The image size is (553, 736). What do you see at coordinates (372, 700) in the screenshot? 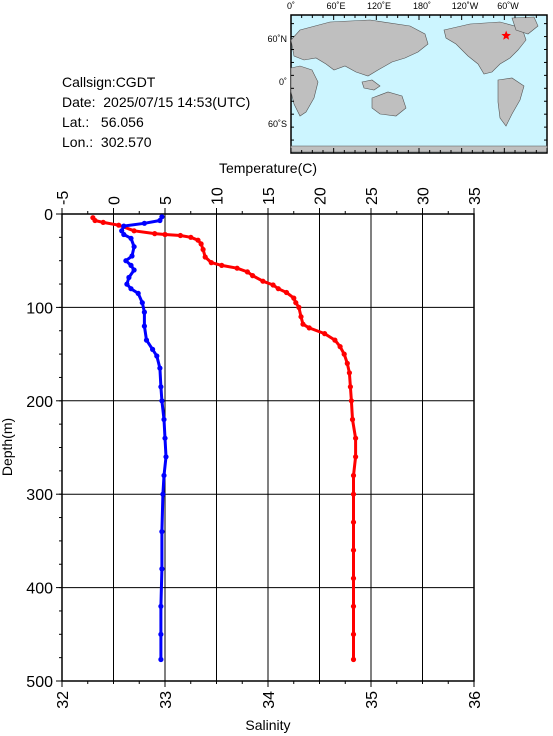
I see `bottom-tick-label: 35` at bounding box center [372, 700].